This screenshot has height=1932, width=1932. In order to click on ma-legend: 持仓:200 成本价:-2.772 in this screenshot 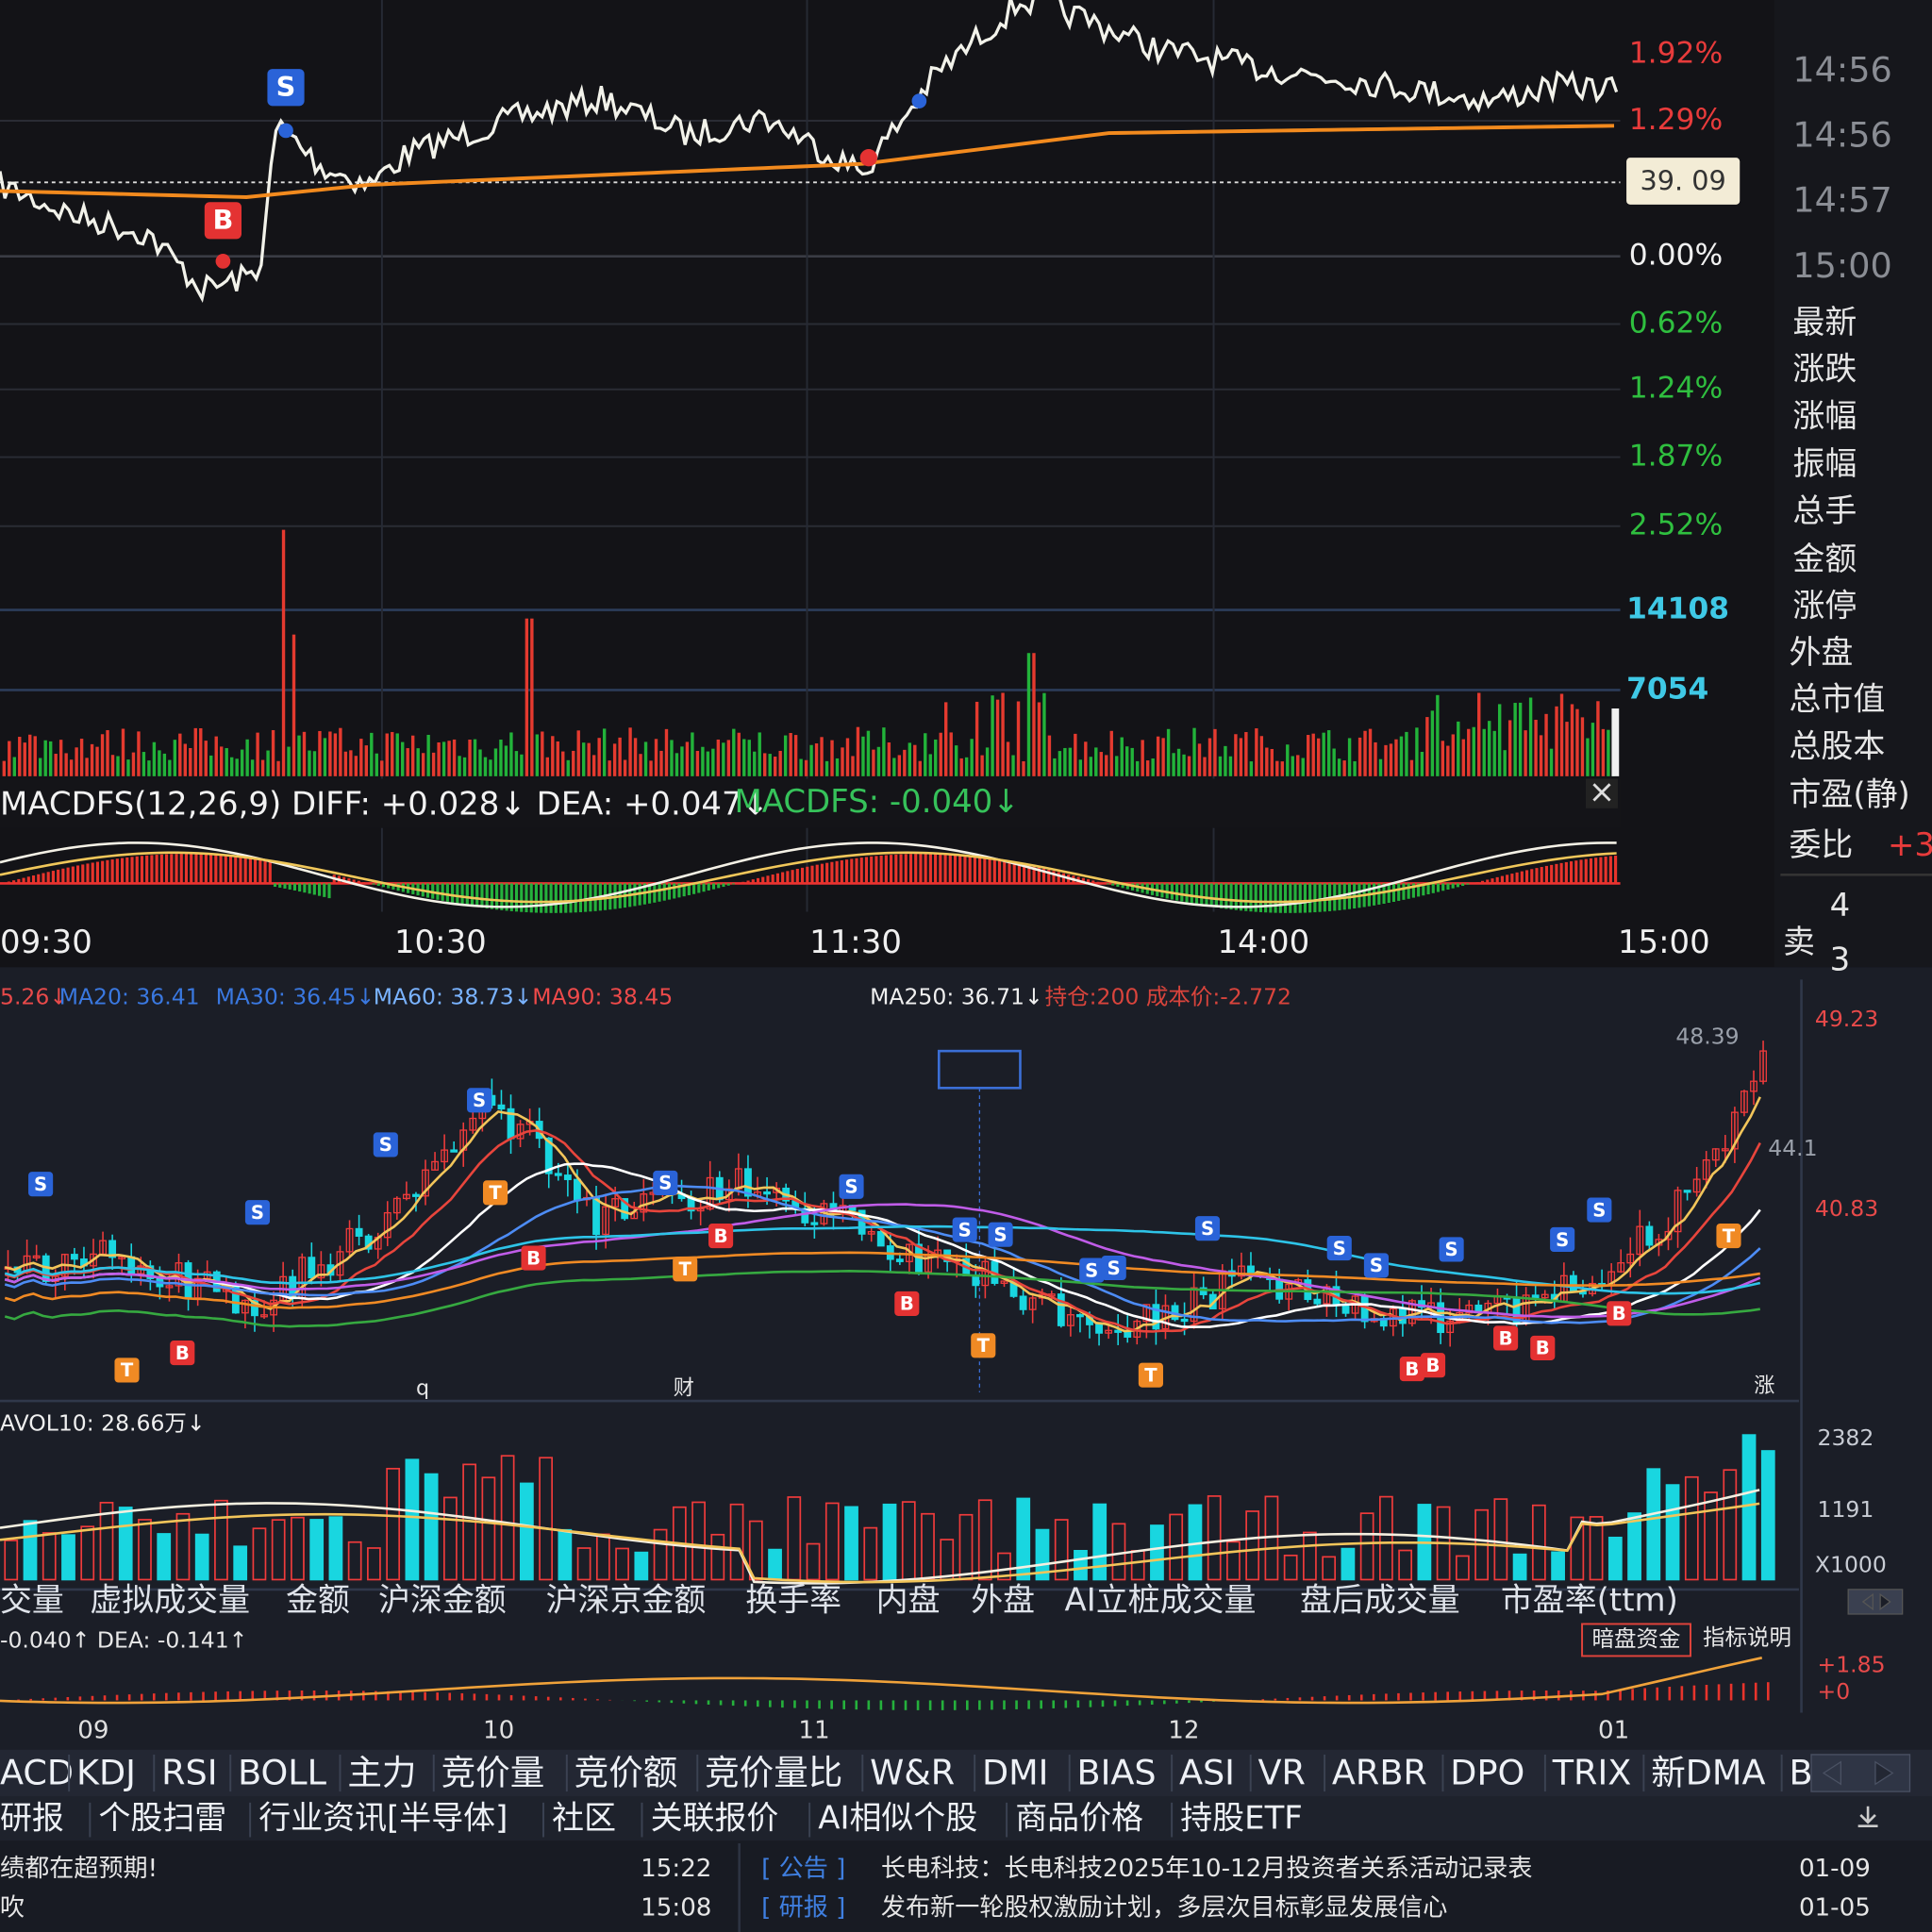, I will do `click(1168, 996)`.